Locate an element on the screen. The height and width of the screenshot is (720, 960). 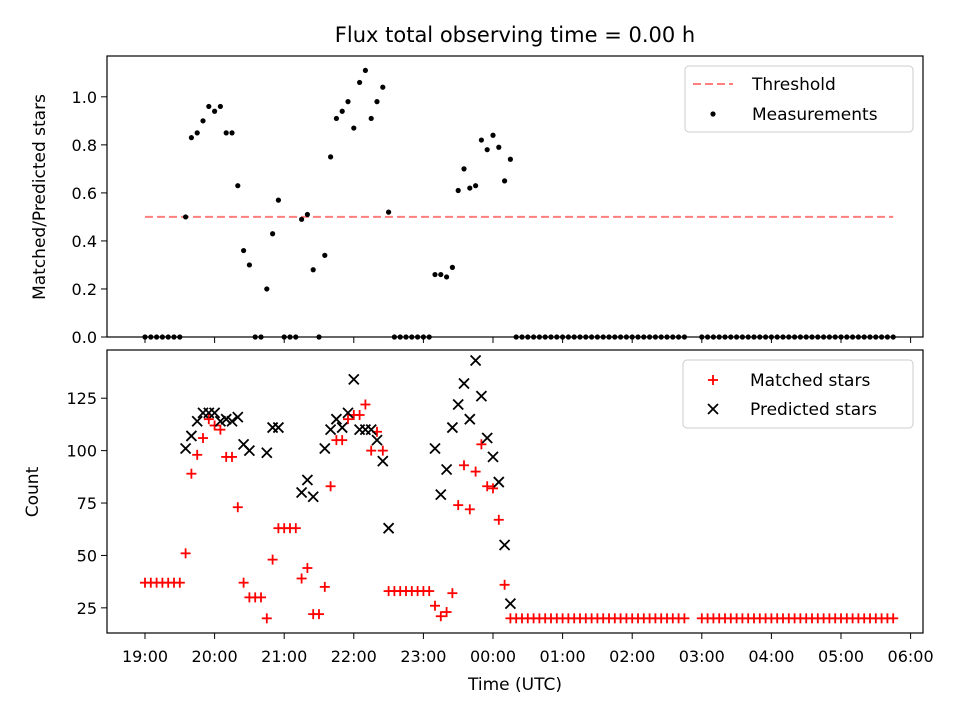
y-tick-label: 0.6 is located at coordinates (84, 193).